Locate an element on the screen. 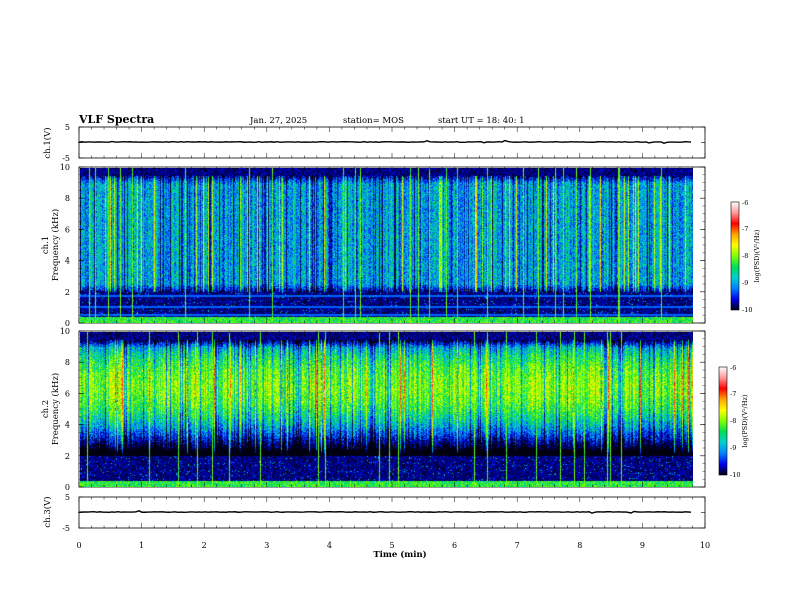  cb1-tick-10: -10 is located at coordinates (747, 310).